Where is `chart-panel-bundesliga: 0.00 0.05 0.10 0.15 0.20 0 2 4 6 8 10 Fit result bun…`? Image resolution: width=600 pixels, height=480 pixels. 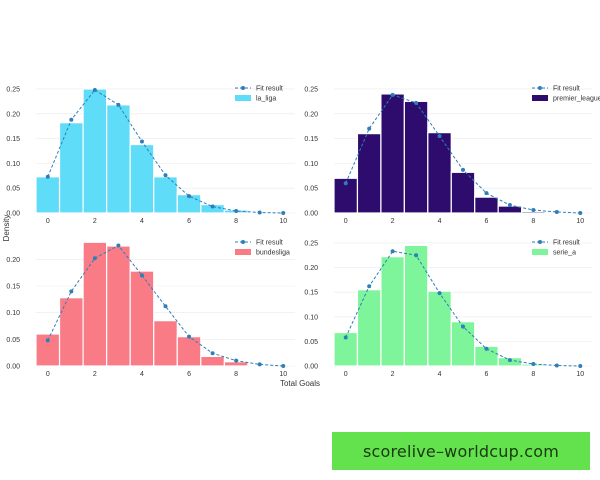
chart-panel-bundesliga: 0.00 0.05 0.10 0.15 0.20 0 2 4 6 8 10 Fit result bun… is located at coordinates (150, 309).